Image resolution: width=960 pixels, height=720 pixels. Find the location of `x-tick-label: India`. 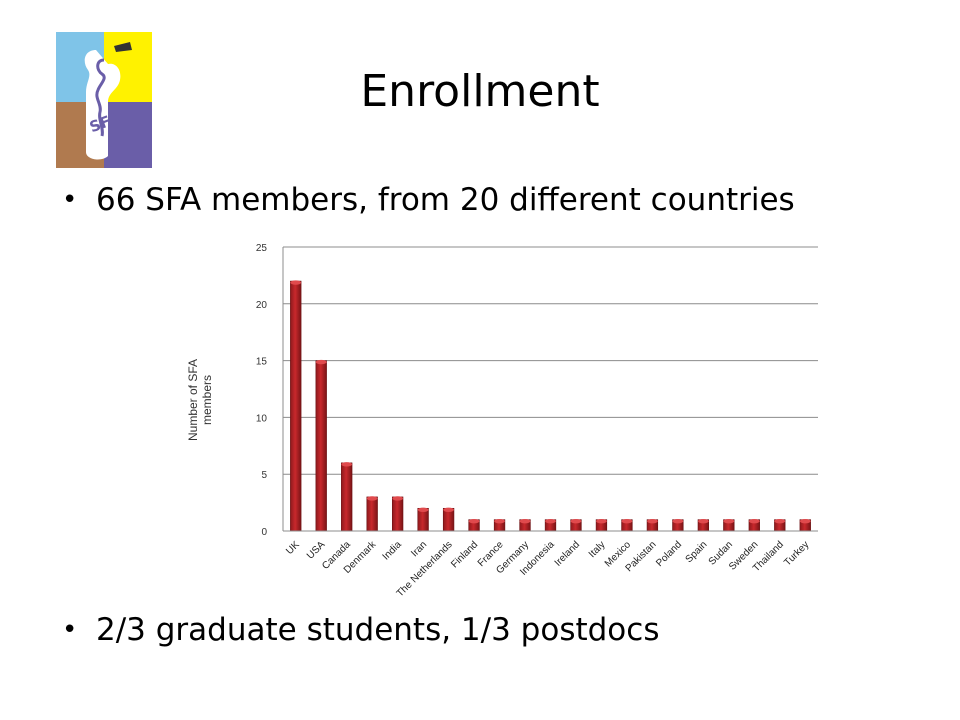

x-tick-label: India is located at coordinates (392, 550).